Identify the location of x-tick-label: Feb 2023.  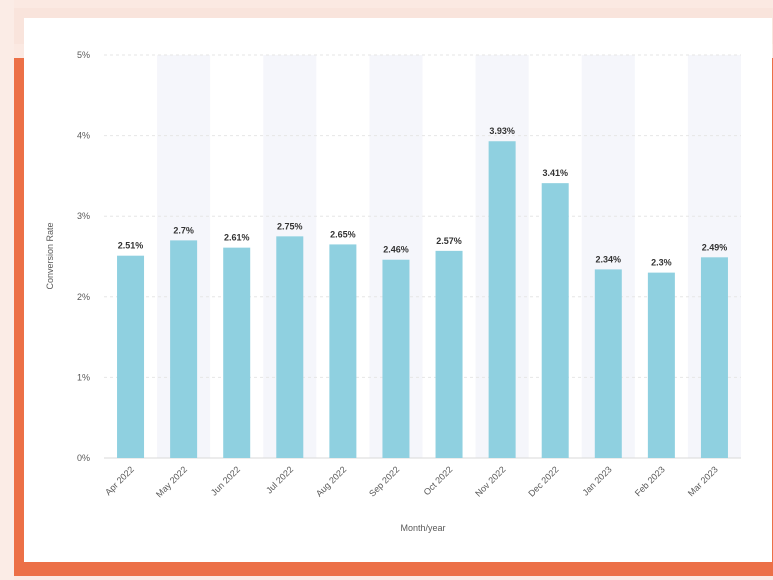
(650, 481).